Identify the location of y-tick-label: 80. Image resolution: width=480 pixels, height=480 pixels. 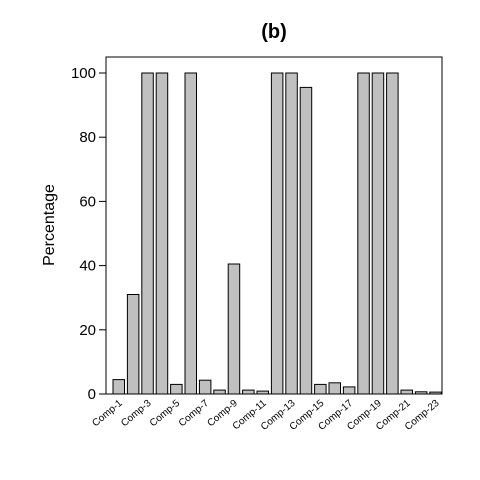
(87, 137).